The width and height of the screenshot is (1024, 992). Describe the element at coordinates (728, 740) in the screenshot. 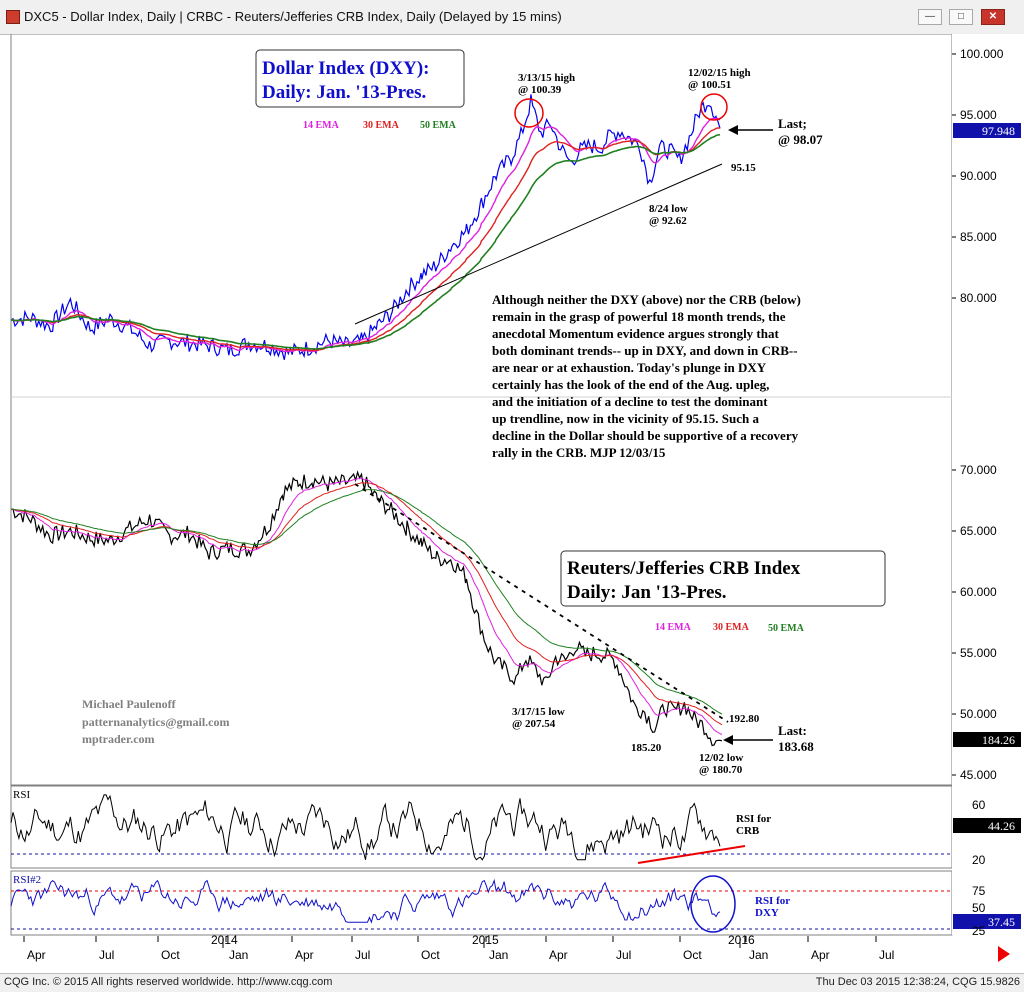

I see `crb-last-arrowhead` at that location.